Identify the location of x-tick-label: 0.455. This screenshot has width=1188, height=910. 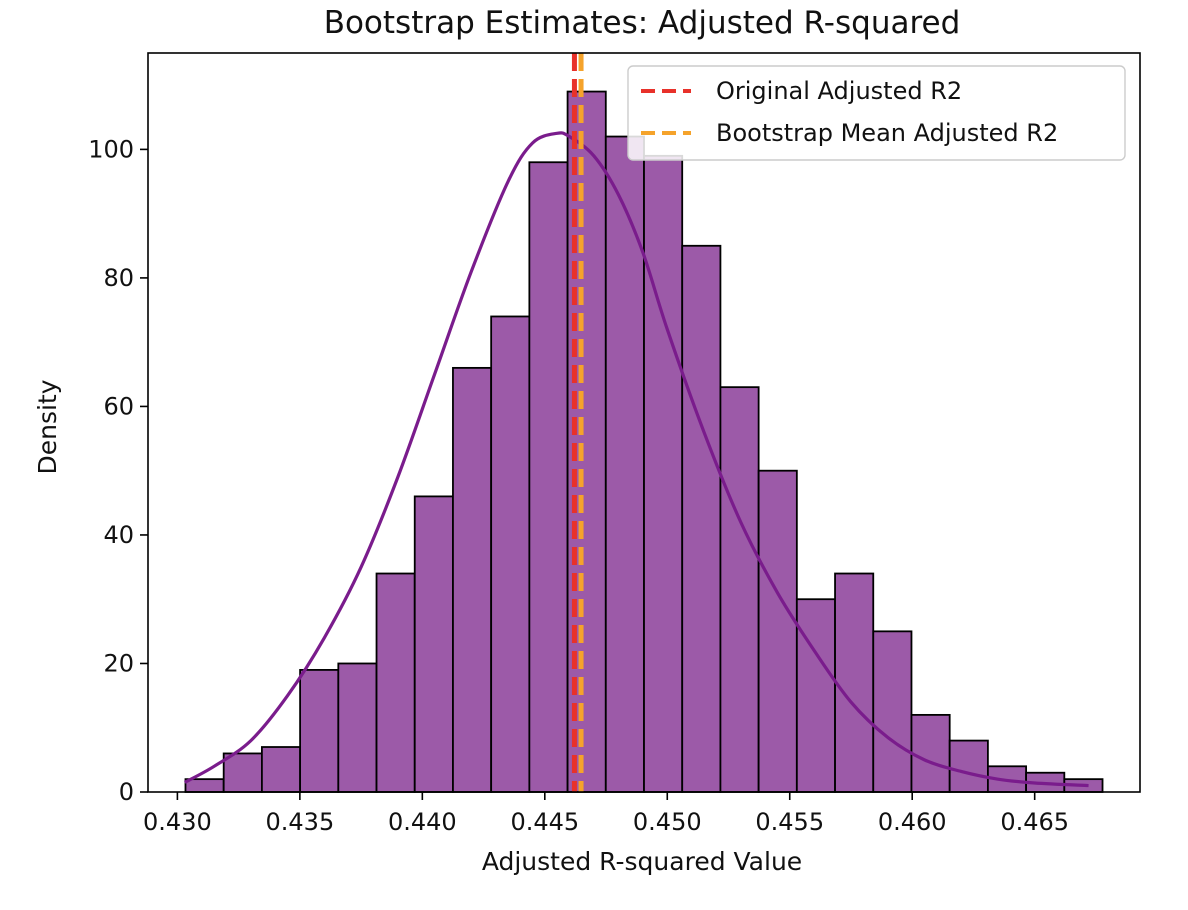
(789, 822).